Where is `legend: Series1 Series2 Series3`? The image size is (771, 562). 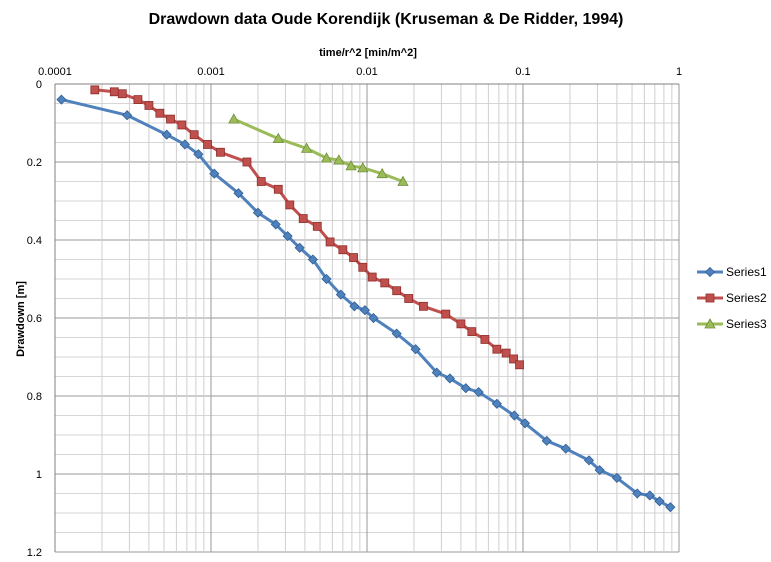 legend: Series1 Series2 Series3 is located at coordinates (732, 298).